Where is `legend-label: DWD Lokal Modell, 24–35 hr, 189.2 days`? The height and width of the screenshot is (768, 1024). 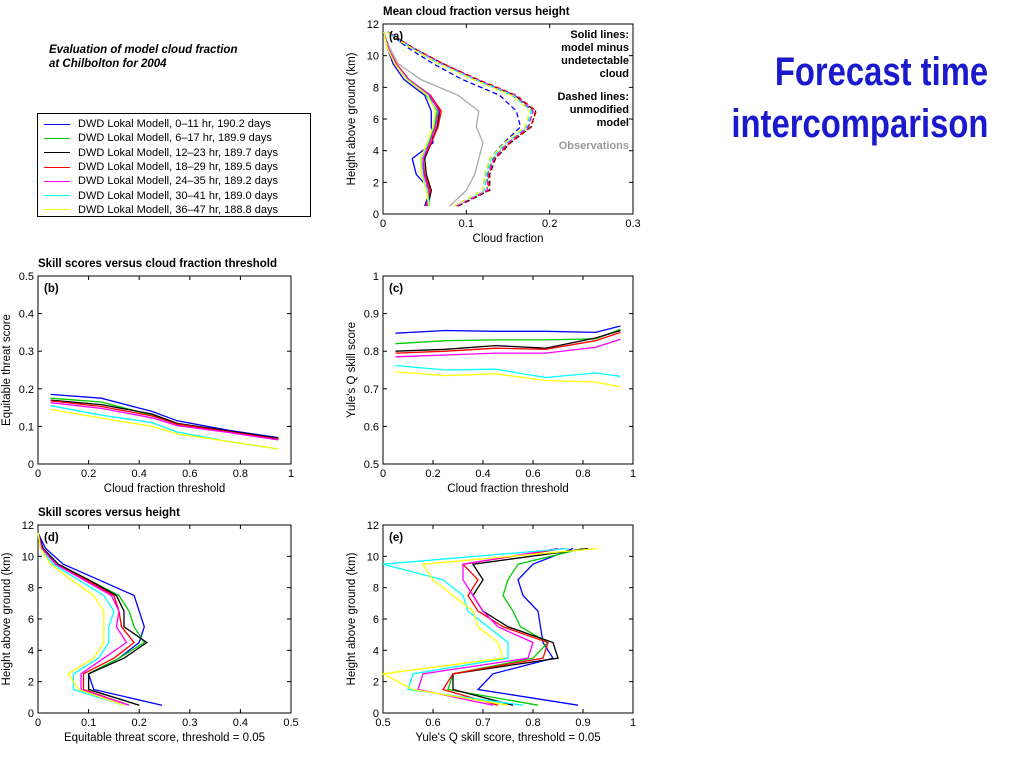
legend-label: DWD Lokal Modell, 24–35 hr, 189.2 days is located at coordinates (178, 181).